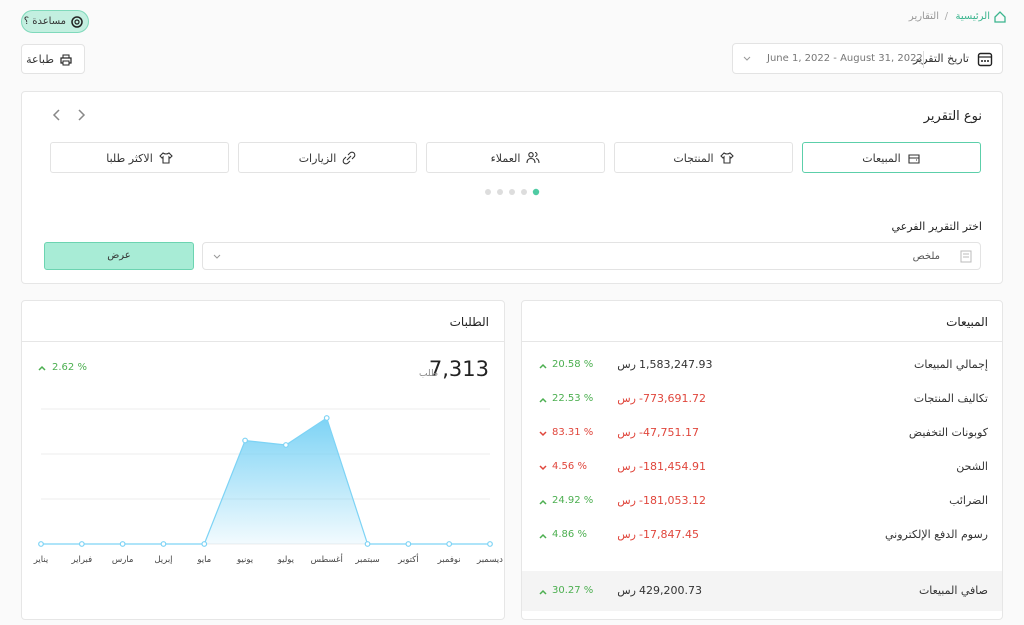 The image size is (1024, 625). I want to click on orders-unit: طلب, so click(428, 374).